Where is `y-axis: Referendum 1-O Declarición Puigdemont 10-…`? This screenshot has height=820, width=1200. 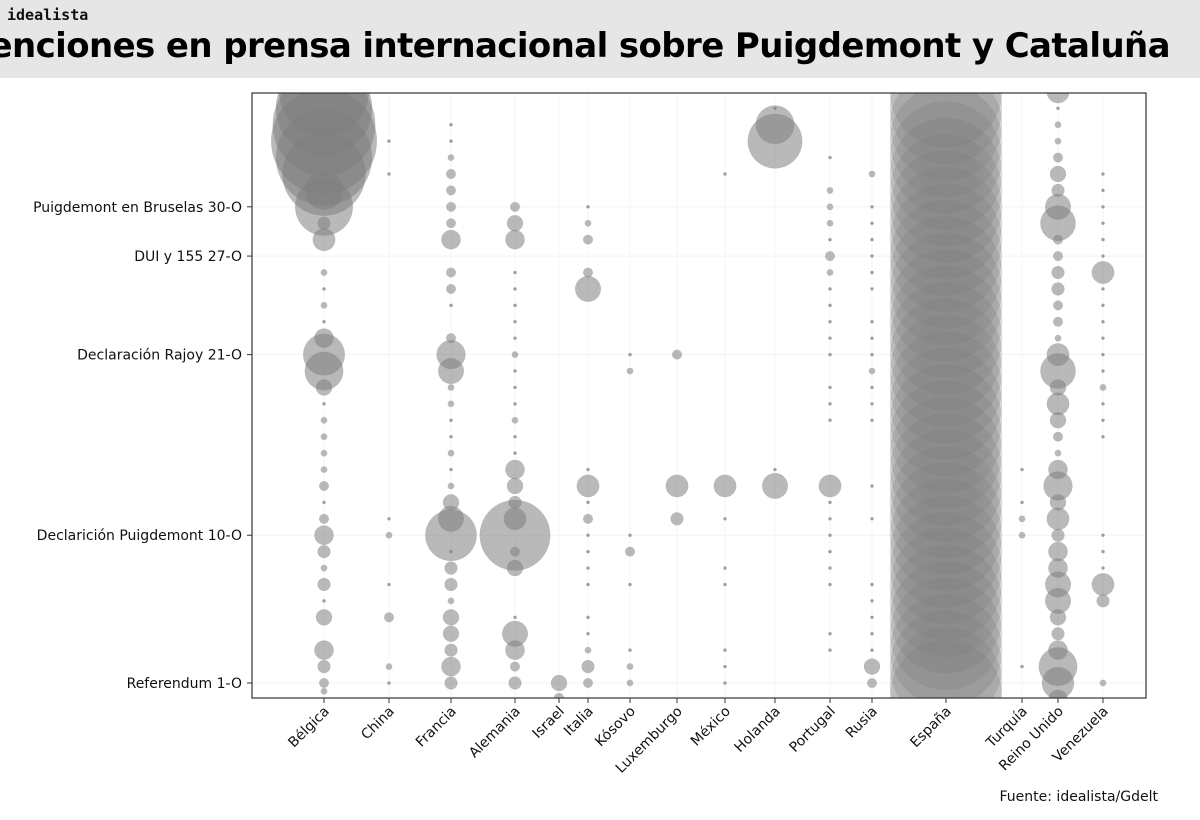
y-axis: Referendum 1-O Declarición Puigdemont 10-… is located at coordinates (142, 446).